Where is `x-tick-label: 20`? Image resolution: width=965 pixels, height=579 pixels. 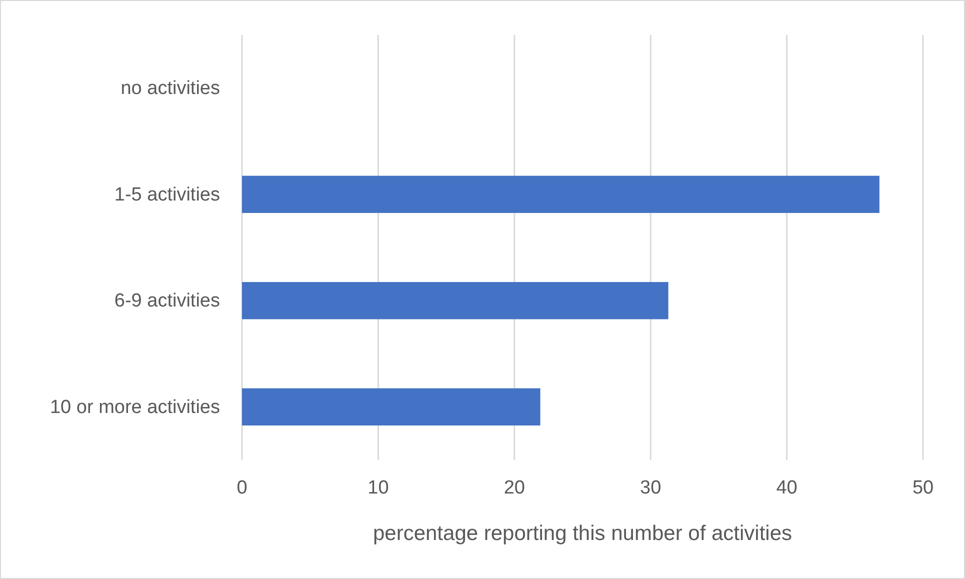
x-tick-label: 20 is located at coordinates (514, 487).